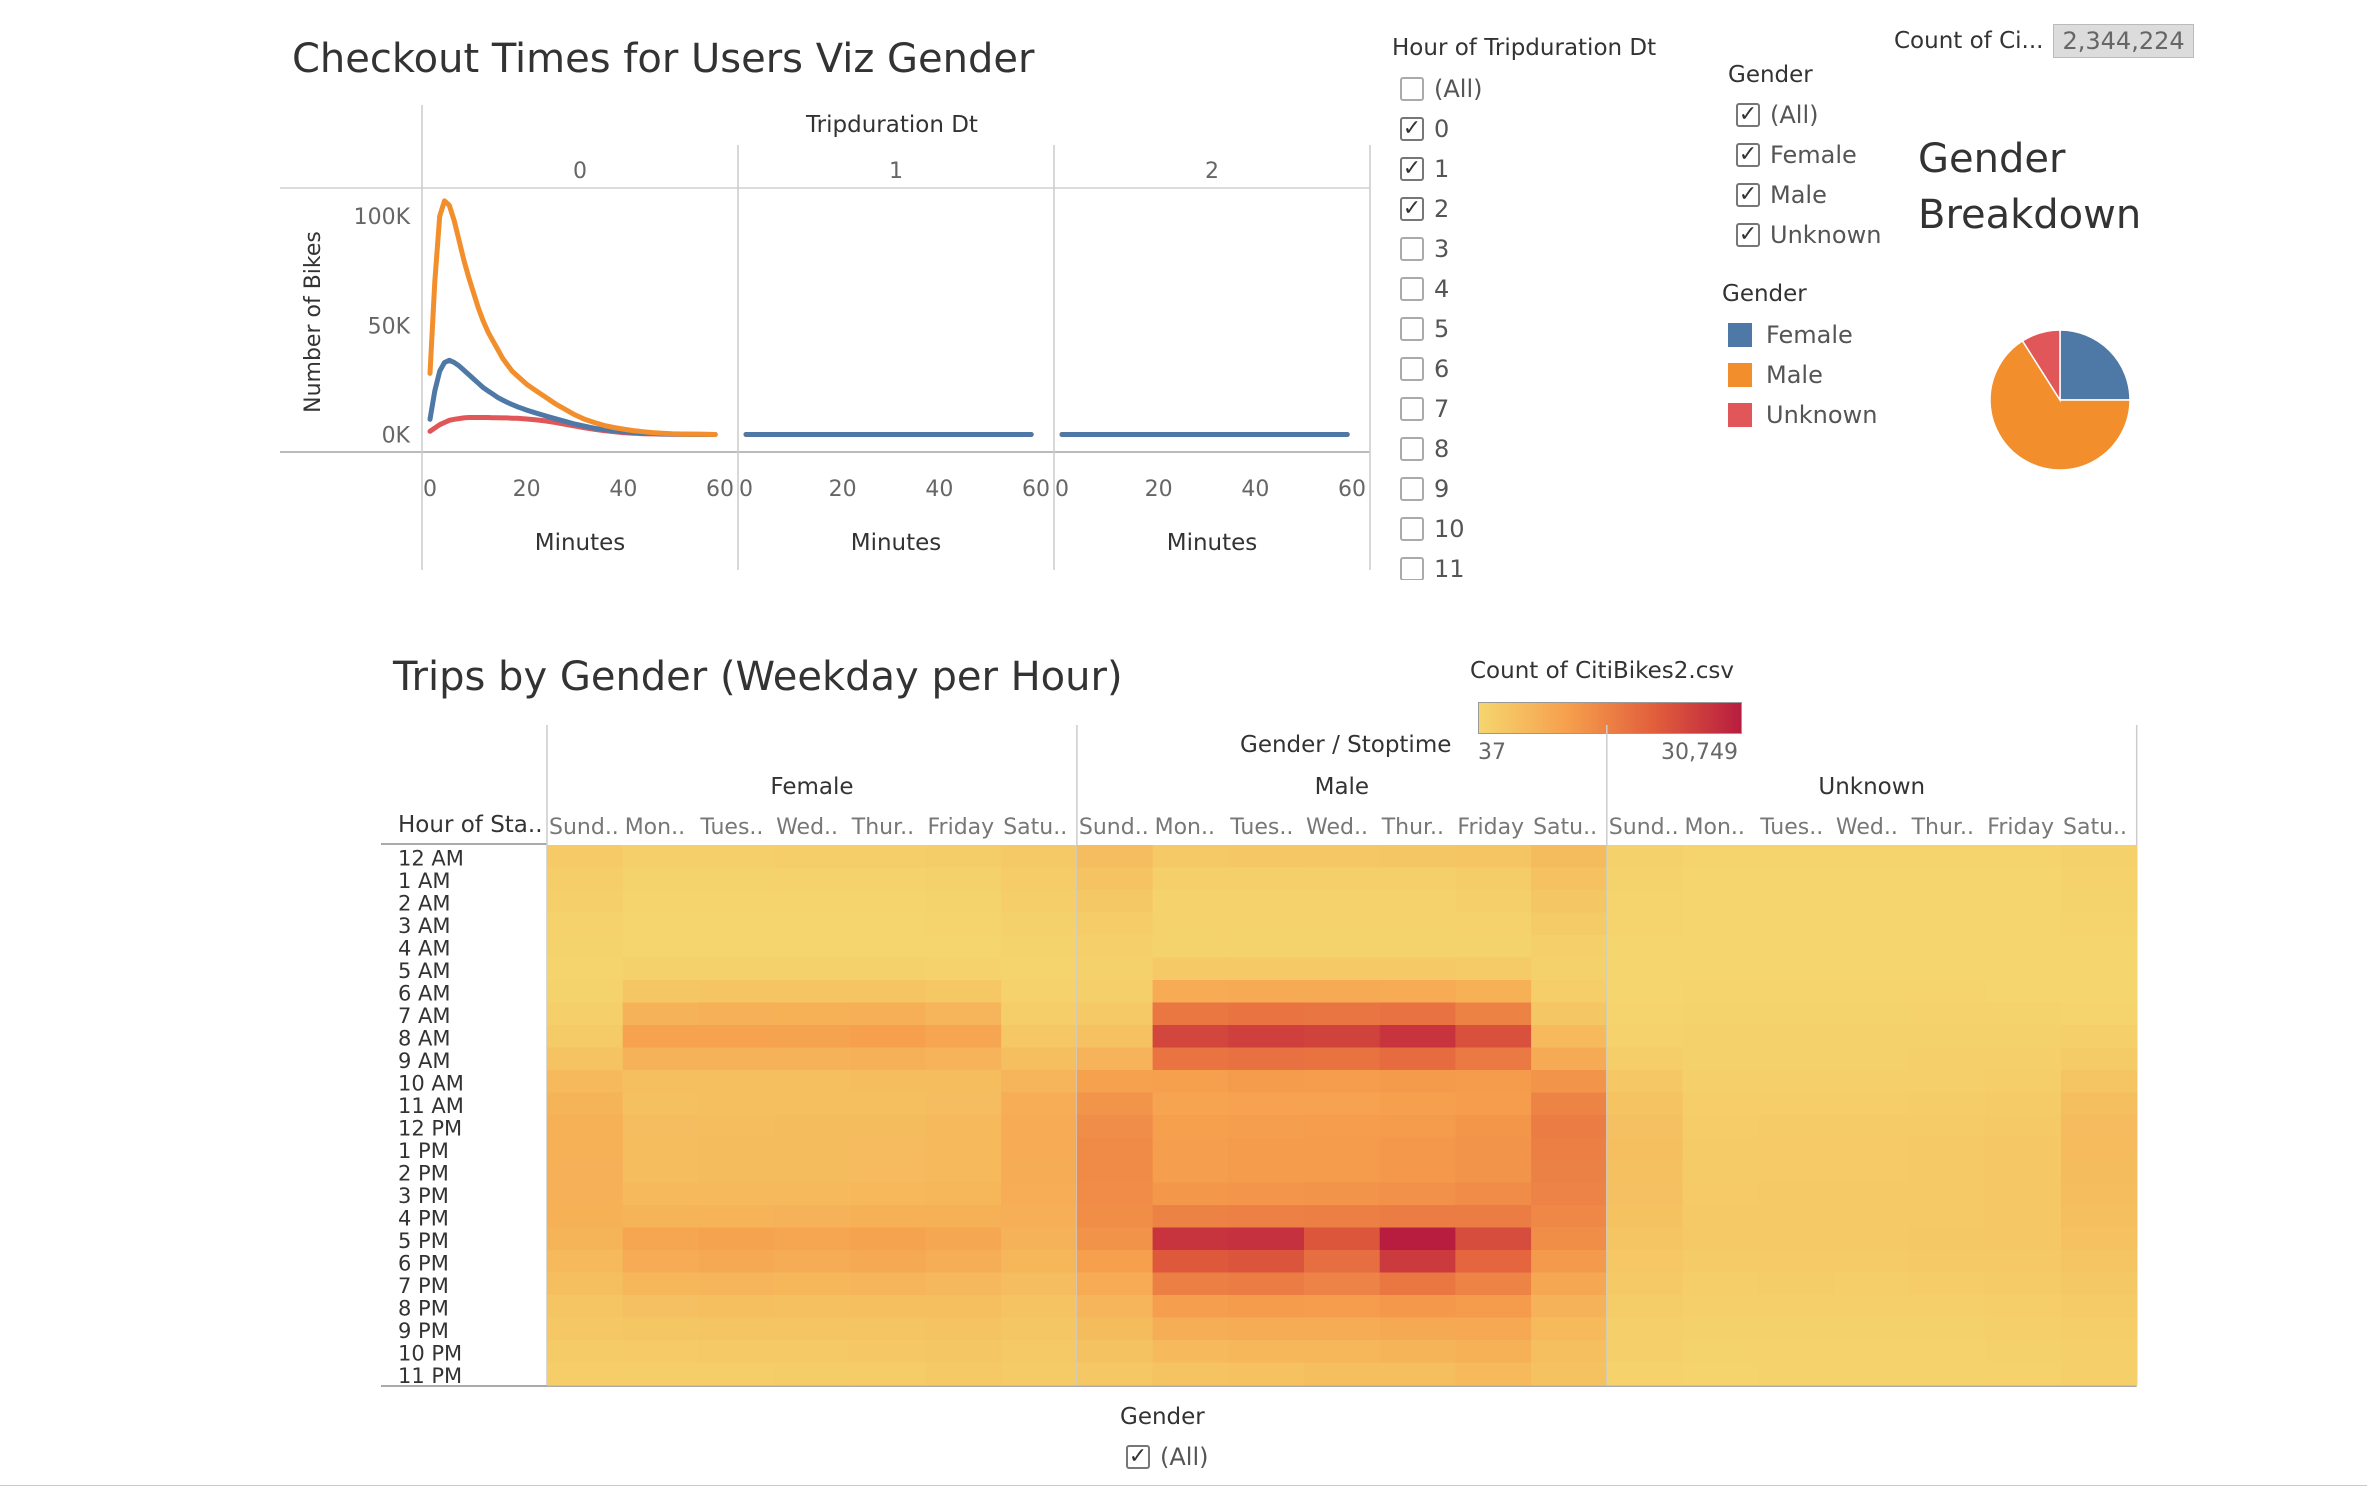 The width and height of the screenshot is (2367, 1495). I want to click on hour-filter-option: 6, so click(1424, 369).